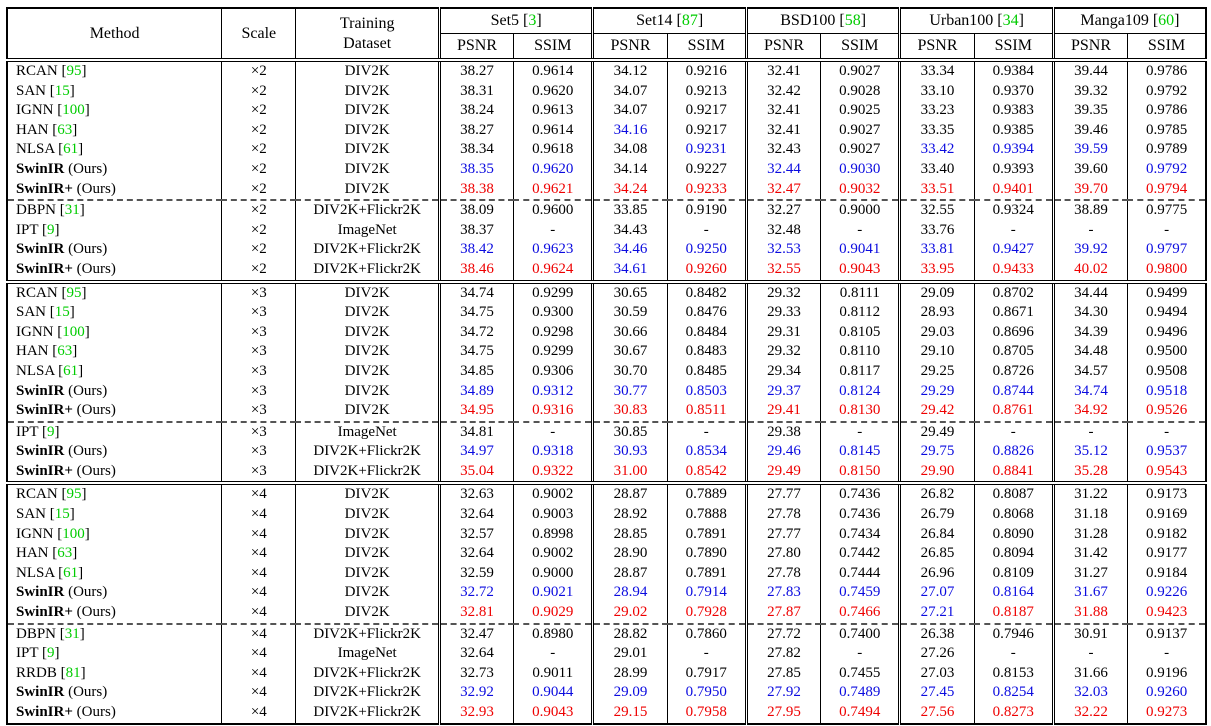  Describe the element at coordinates (475, 111) in the screenshot. I see `value-cell: 38.24` at that location.